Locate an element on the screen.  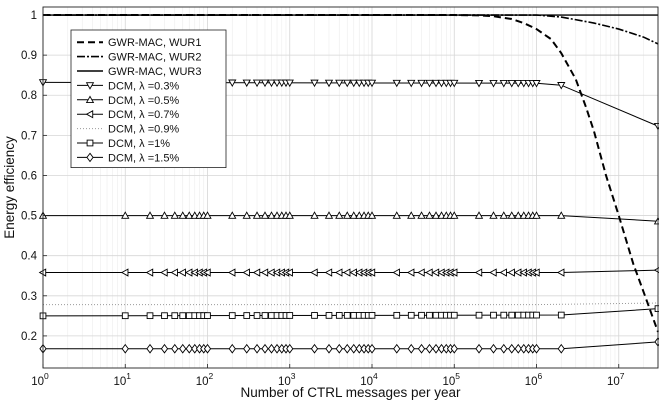
y-tick-label: 0.6 is located at coordinates (29, 176).